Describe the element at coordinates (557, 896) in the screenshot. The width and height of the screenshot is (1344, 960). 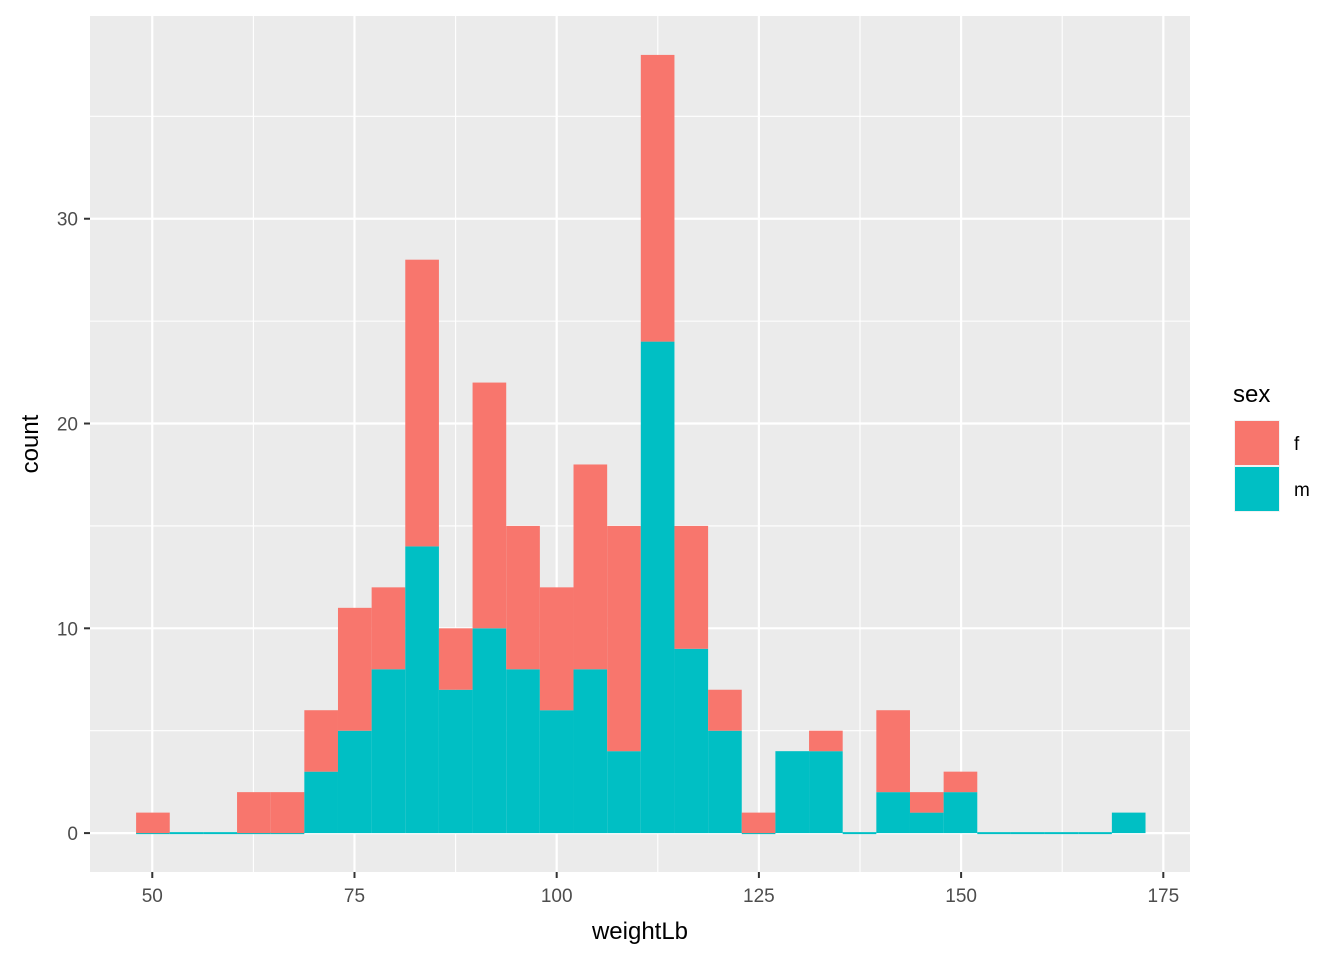
I see `x-tick-label: 100` at that location.